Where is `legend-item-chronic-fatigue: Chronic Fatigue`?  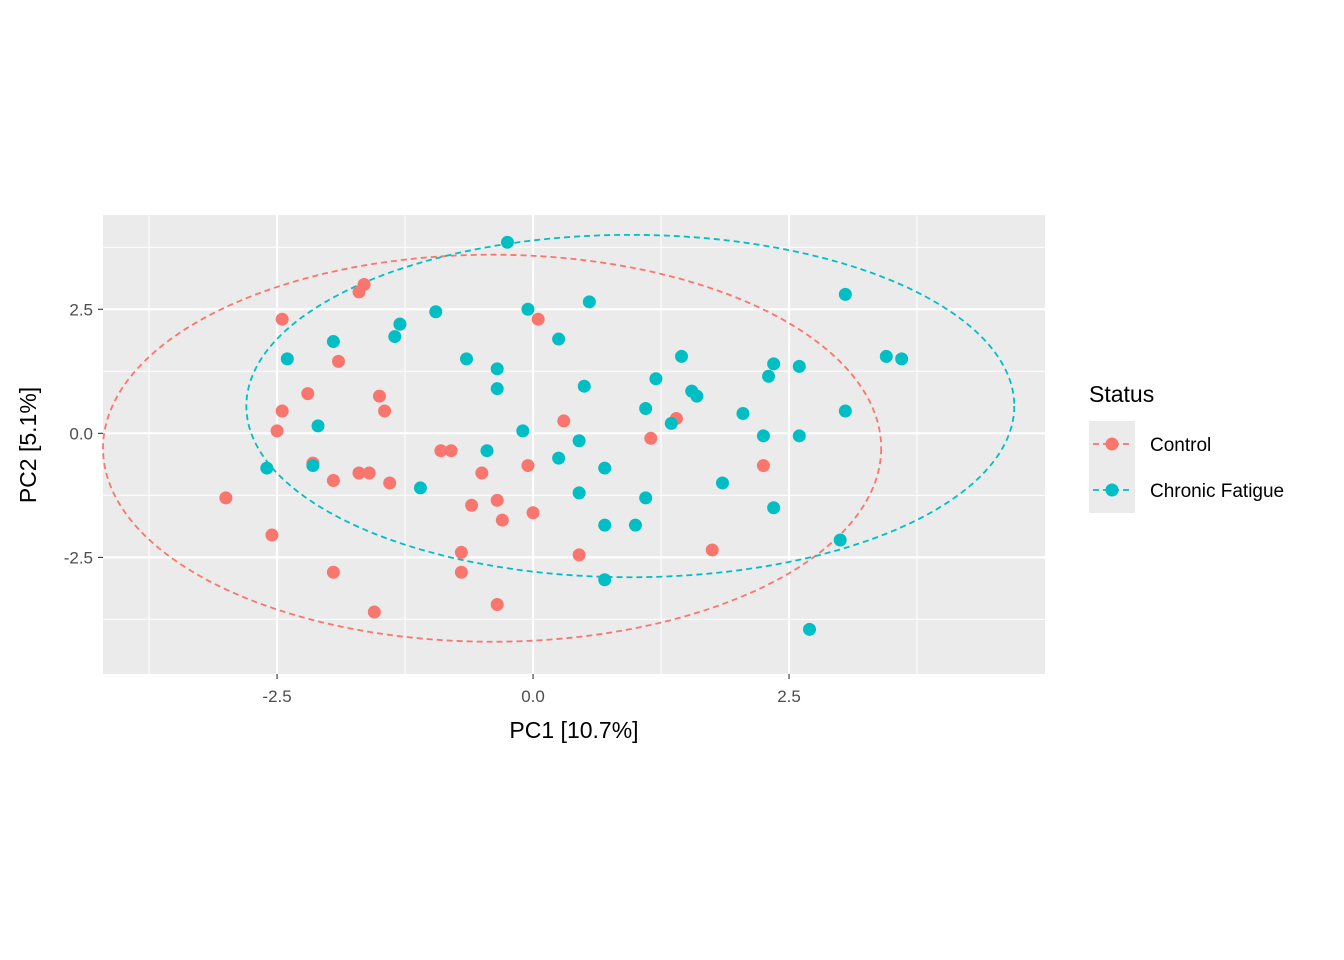
legend-item-chronic-fatigue: Chronic Fatigue is located at coordinates (1186, 490).